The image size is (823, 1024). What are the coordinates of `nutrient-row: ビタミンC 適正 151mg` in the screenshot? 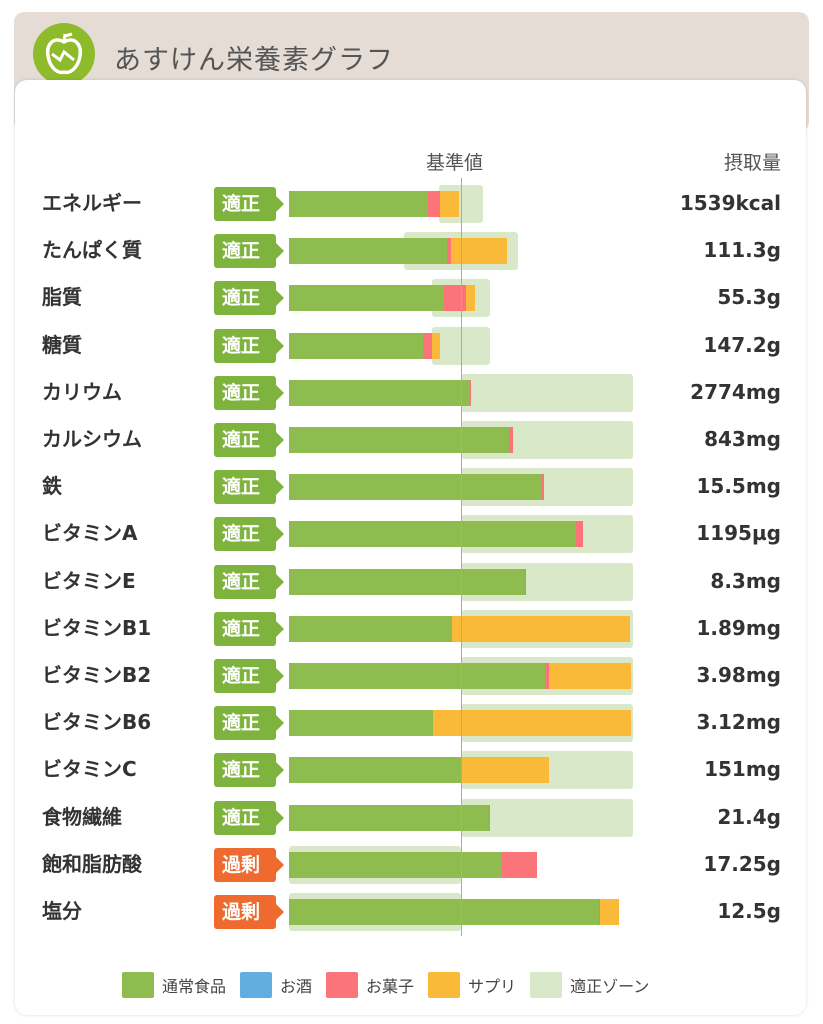 It's located at (411, 769).